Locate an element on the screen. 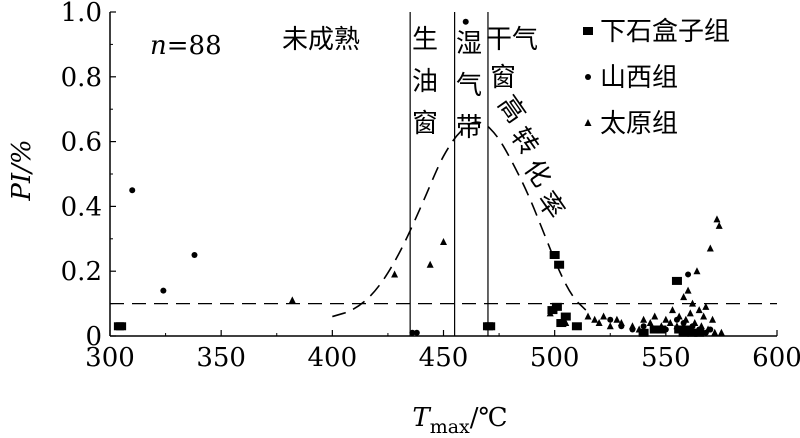 This screenshot has width=800, height=438. legend-label: 太原组 is located at coordinates (639, 124).